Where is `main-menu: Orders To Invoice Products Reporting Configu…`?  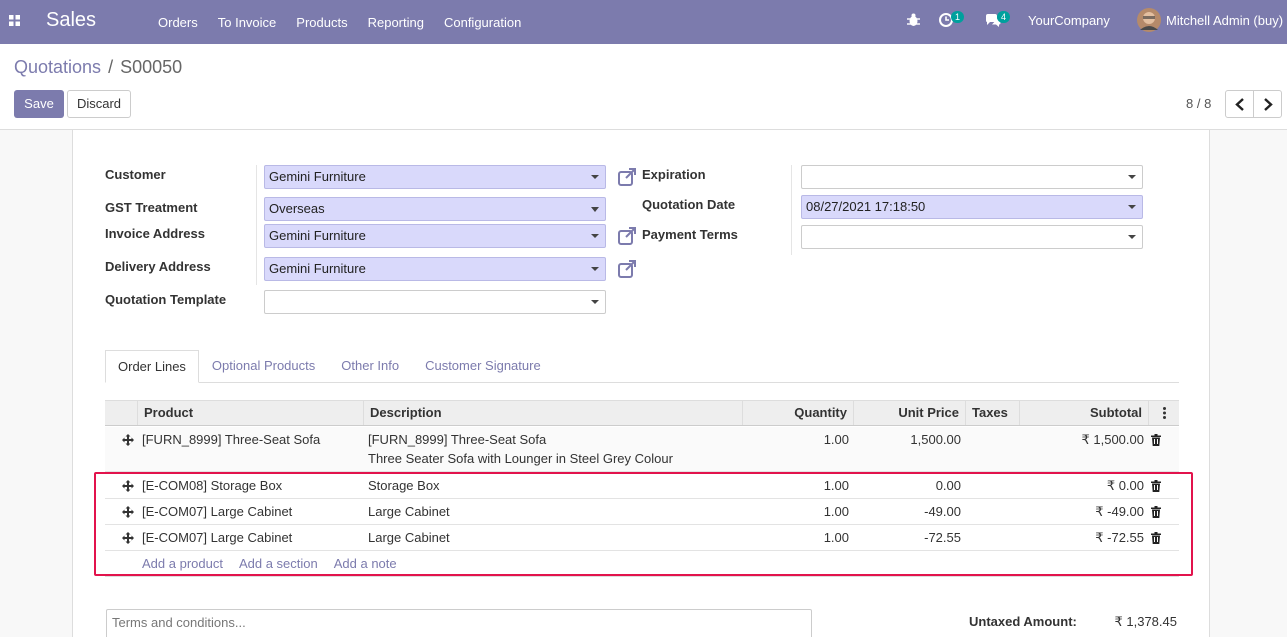 main-menu: Orders To Invoice Products Reporting Configu… is located at coordinates (339, 22).